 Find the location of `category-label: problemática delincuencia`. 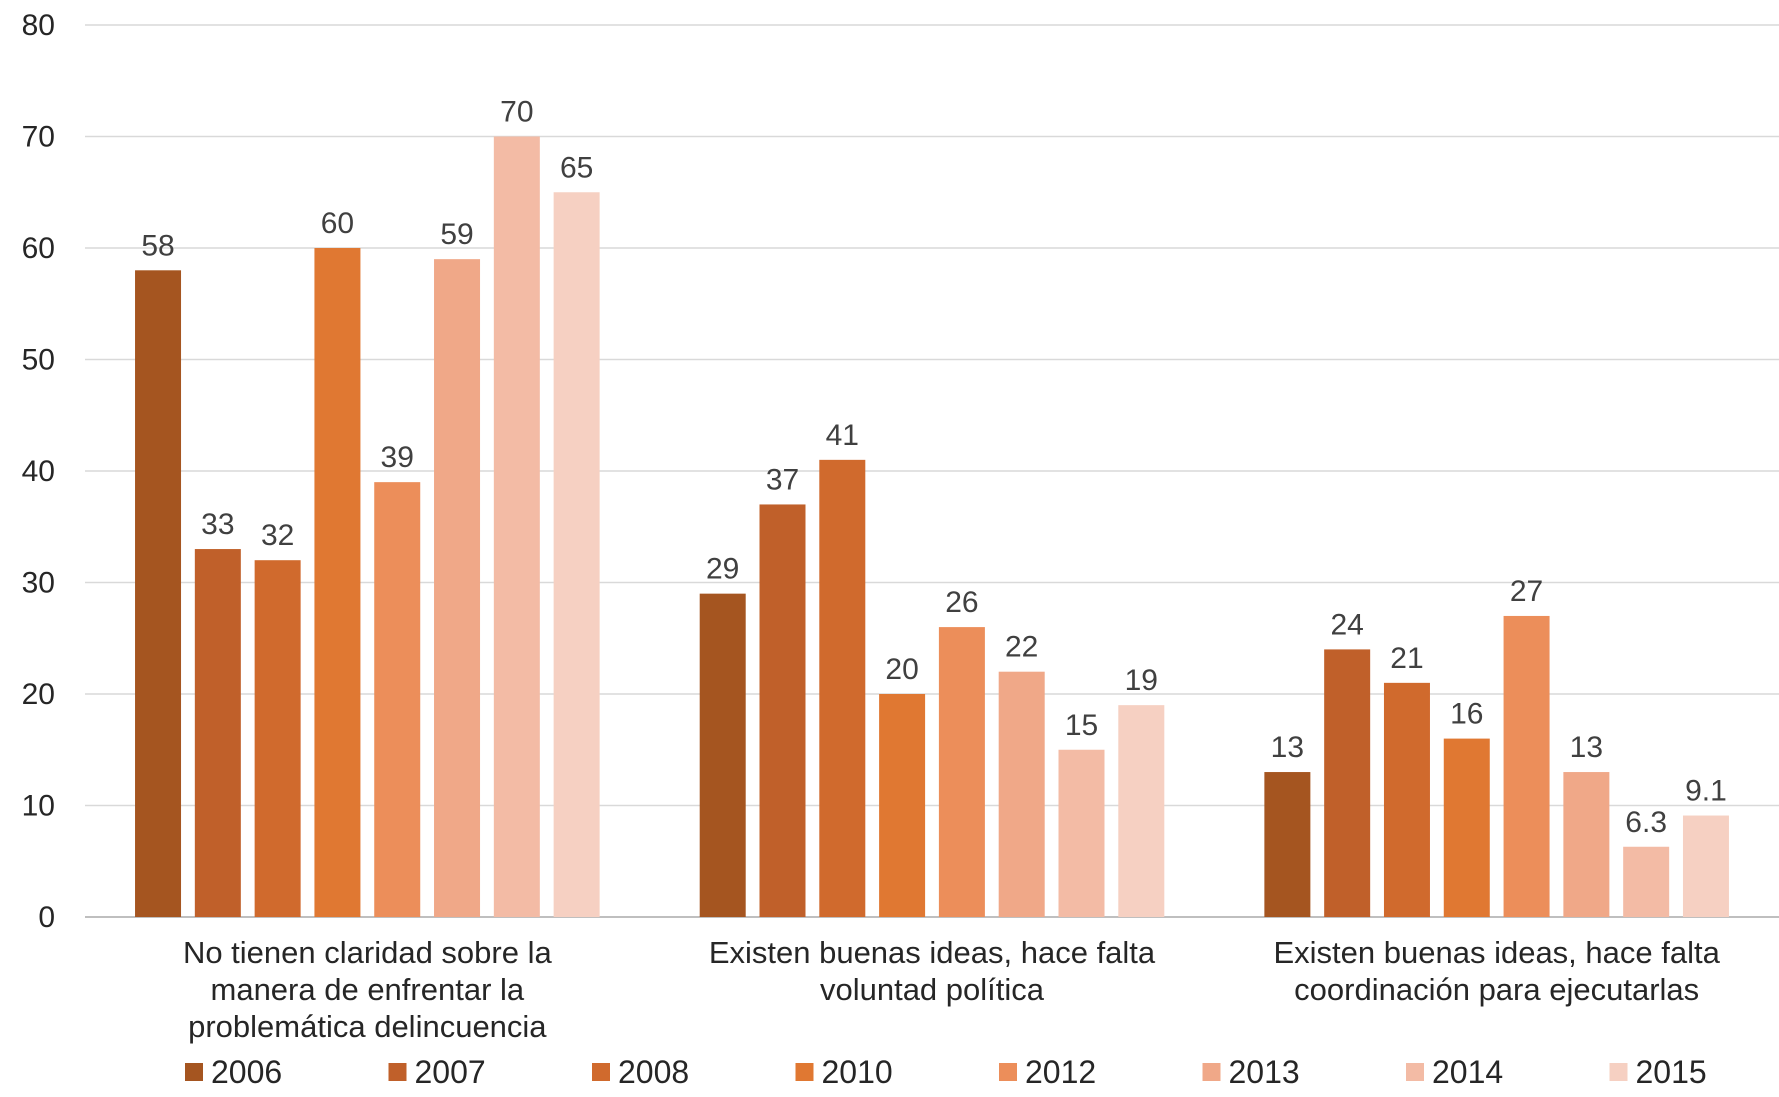

category-label: problemática delincuencia is located at coordinates (367, 1026).